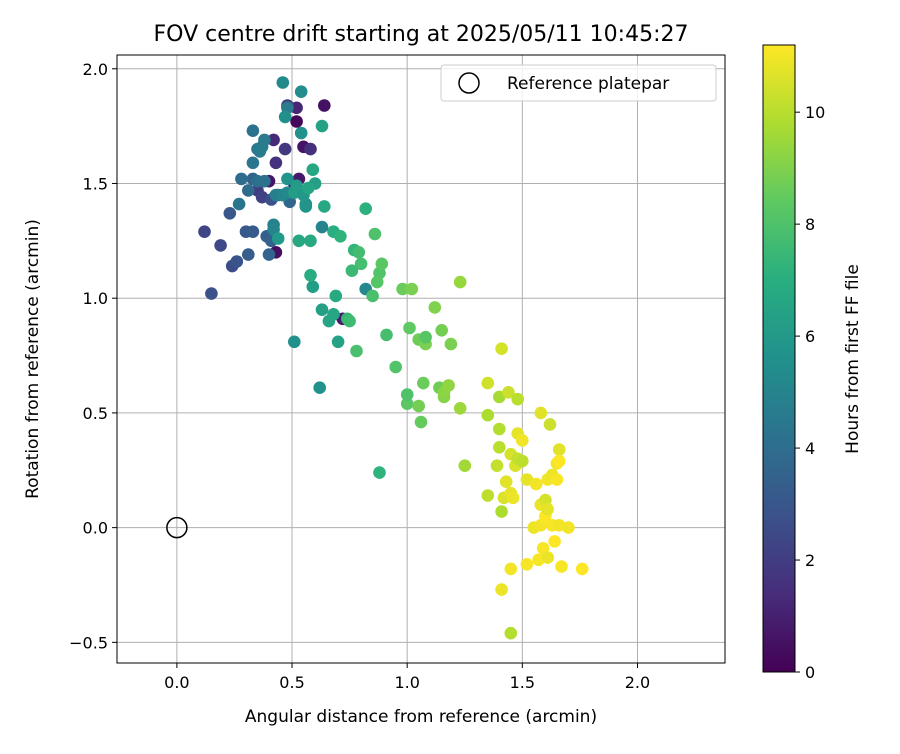 This screenshot has width=900, height=754. What do you see at coordinates (93, 356) in the screenshot?
I see `y-axis-ticks: −0.5 0.0 0.5 1.0 1.5 2.0` at bounding box center [93, 356].